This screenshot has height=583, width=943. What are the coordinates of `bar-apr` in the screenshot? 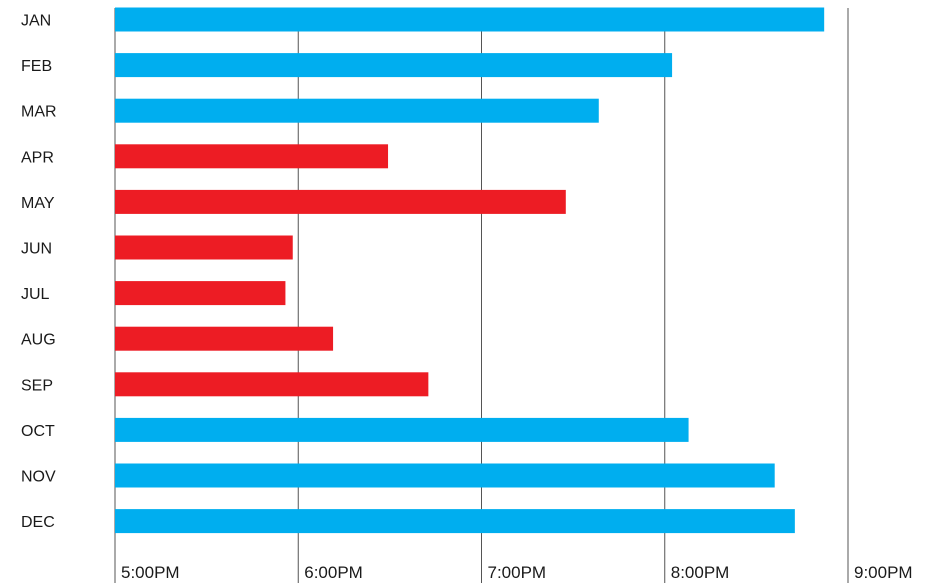 It's located at (252, 156).